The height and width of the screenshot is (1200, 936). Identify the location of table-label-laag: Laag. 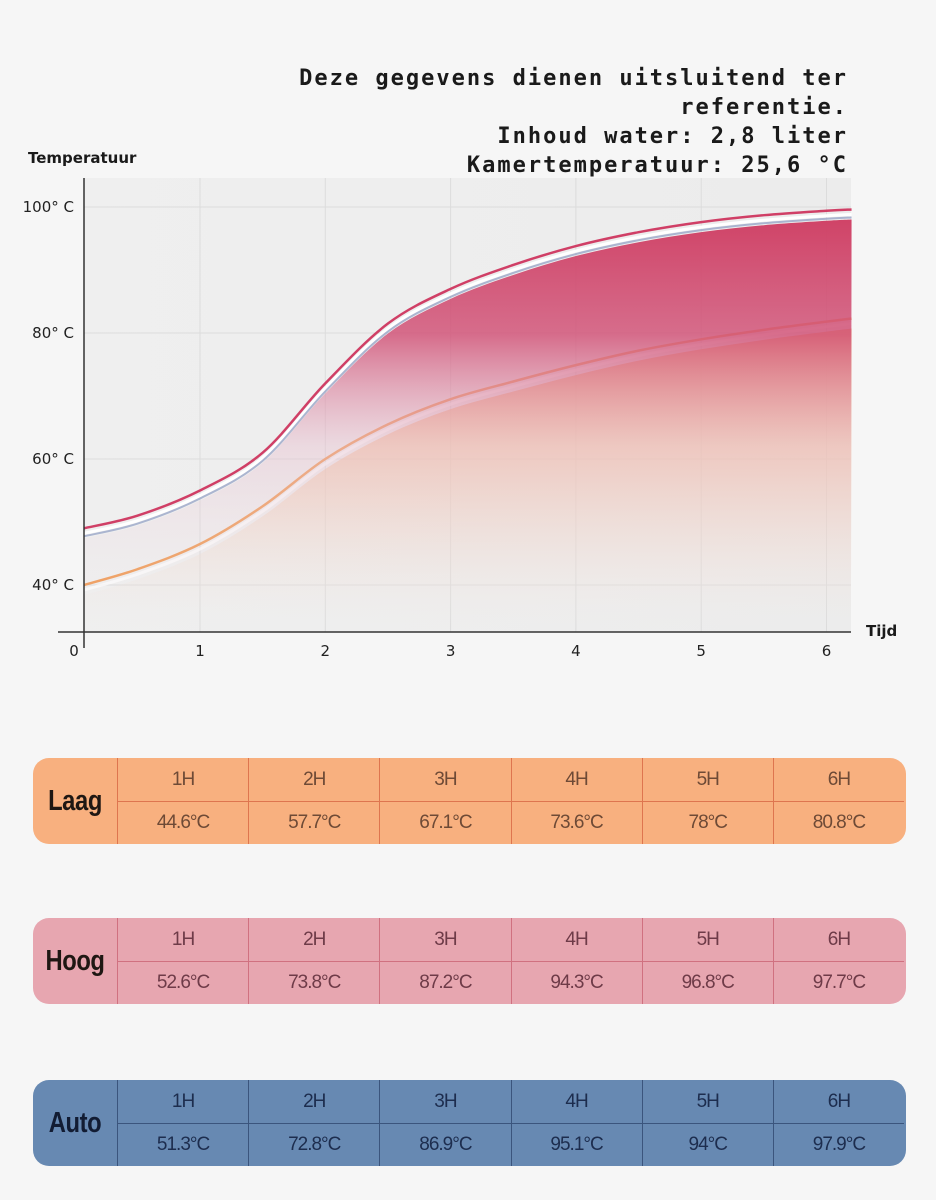
(75, 800).